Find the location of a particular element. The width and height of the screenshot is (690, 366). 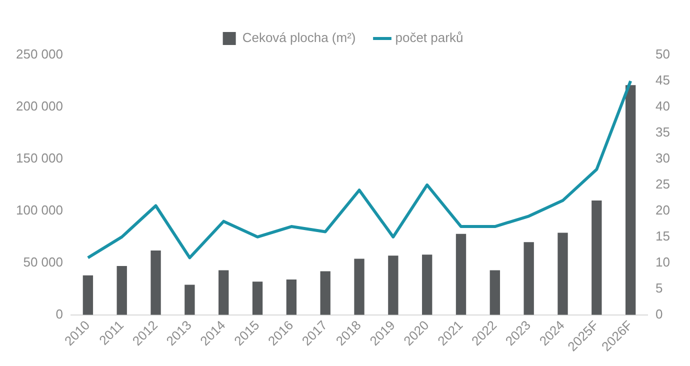

y2-tick-label: 20 is located at coordinates (663, 210).